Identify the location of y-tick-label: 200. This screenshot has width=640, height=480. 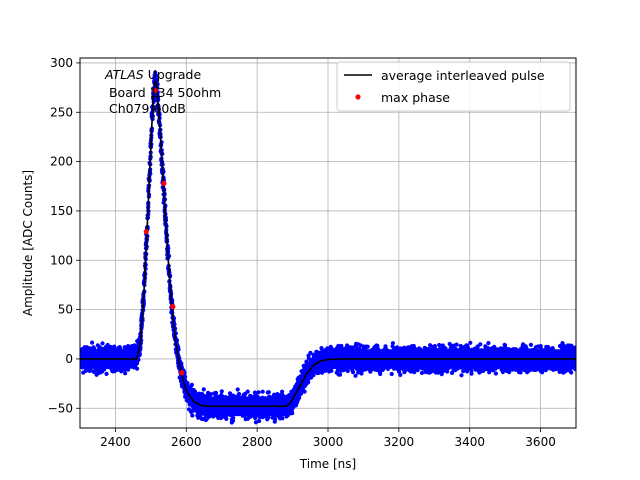
(61, 162).